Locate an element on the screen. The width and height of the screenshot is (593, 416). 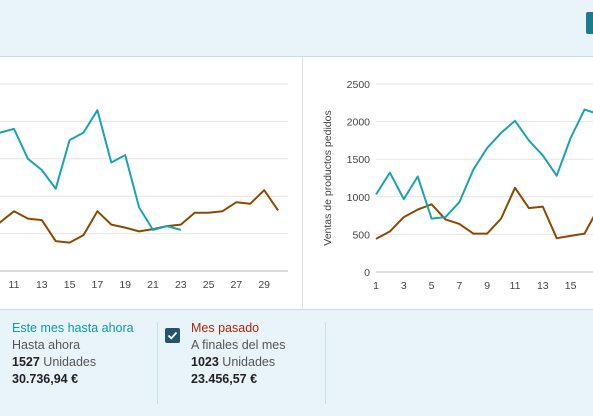
x-tick-label: 1 is located at coordinates (376, 286).